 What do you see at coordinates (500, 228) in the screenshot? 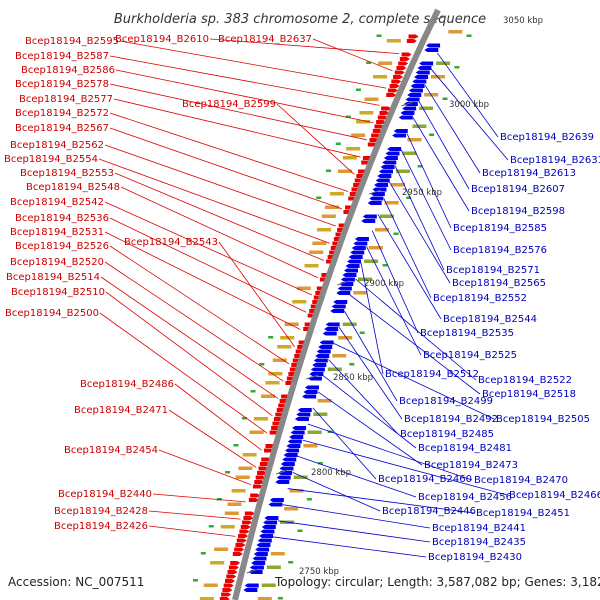
I see `gene-label: Bcep18194_B2585` at bounding box center [500, 228].